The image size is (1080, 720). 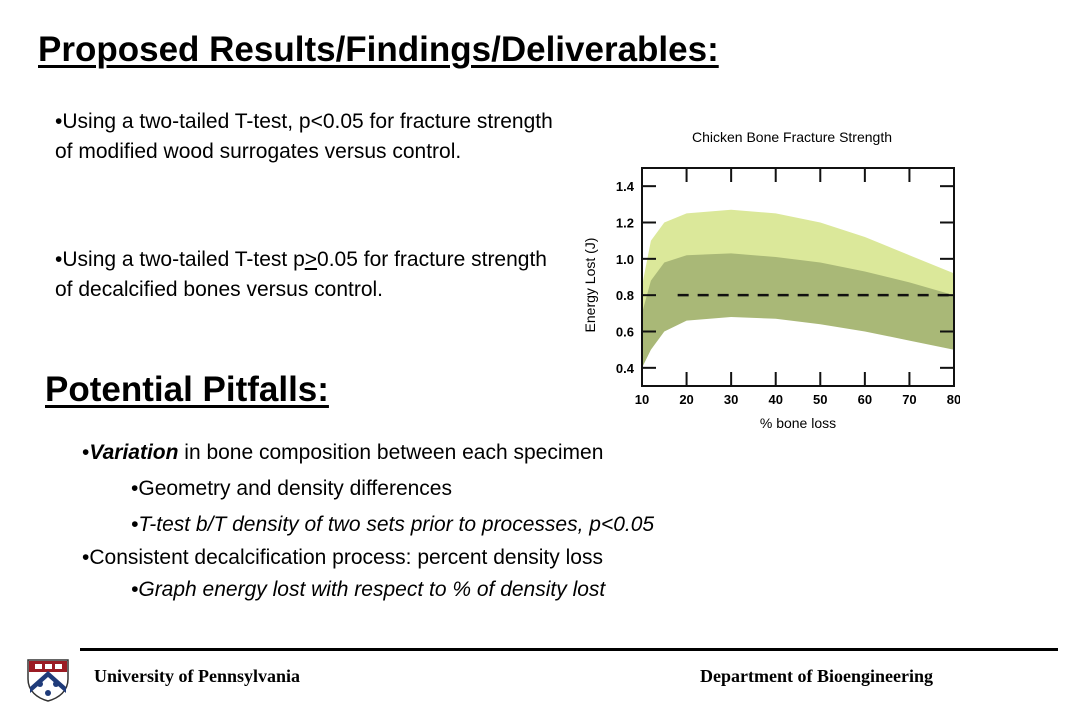 What do you see at coordinates (798, 423) in the screenshot?
I see `x-axis-label: % bone loss` at bounding box center [798, 423].